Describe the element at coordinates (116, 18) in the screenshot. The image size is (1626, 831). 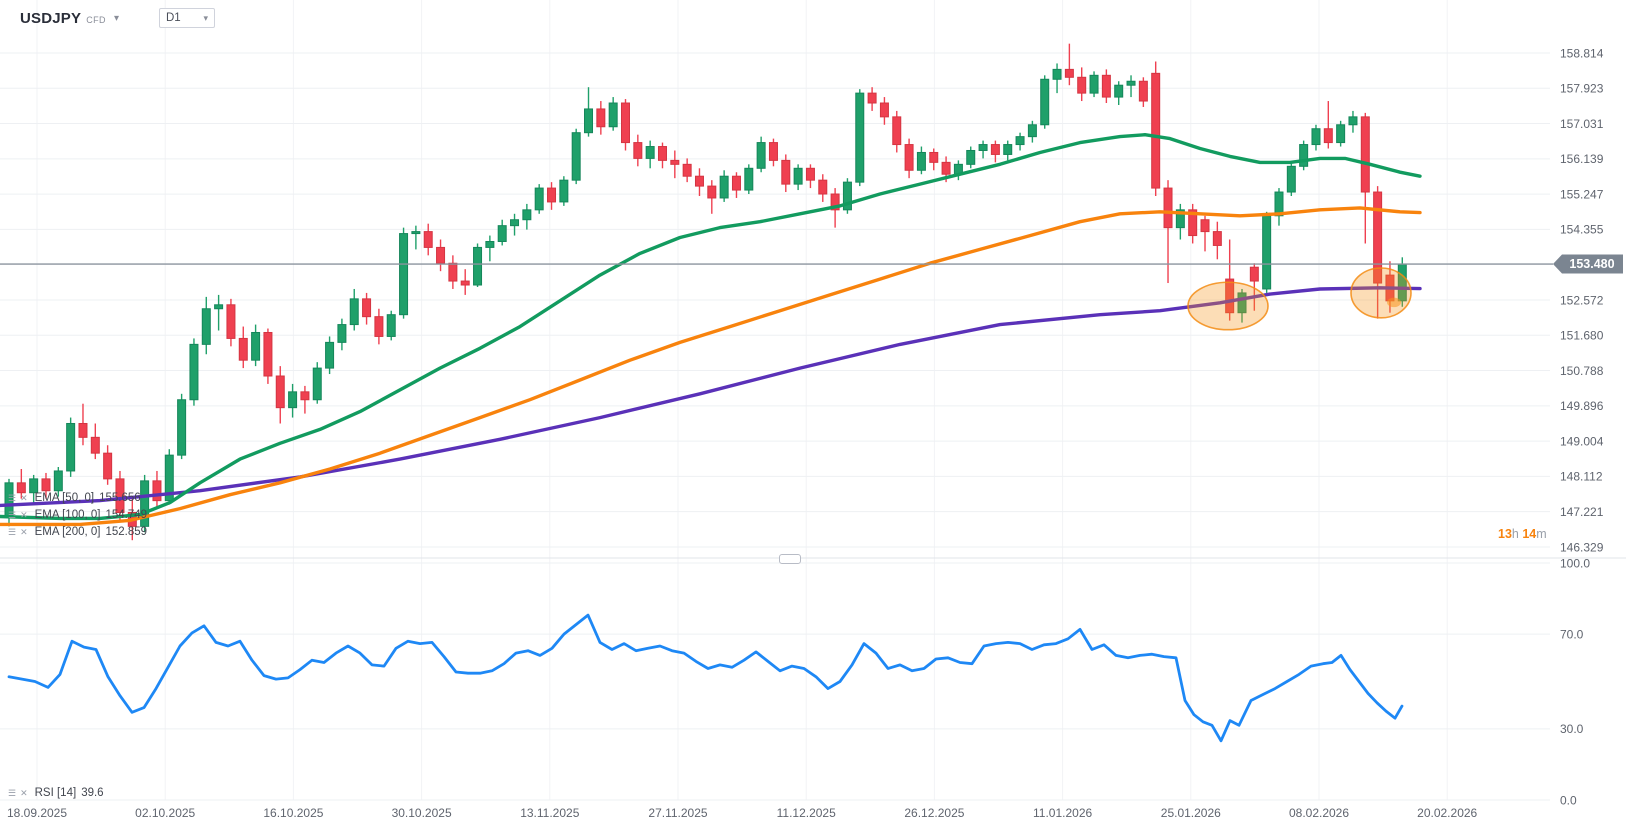
I see `symbol-dropdown-caret-icon: ▾` at that location.